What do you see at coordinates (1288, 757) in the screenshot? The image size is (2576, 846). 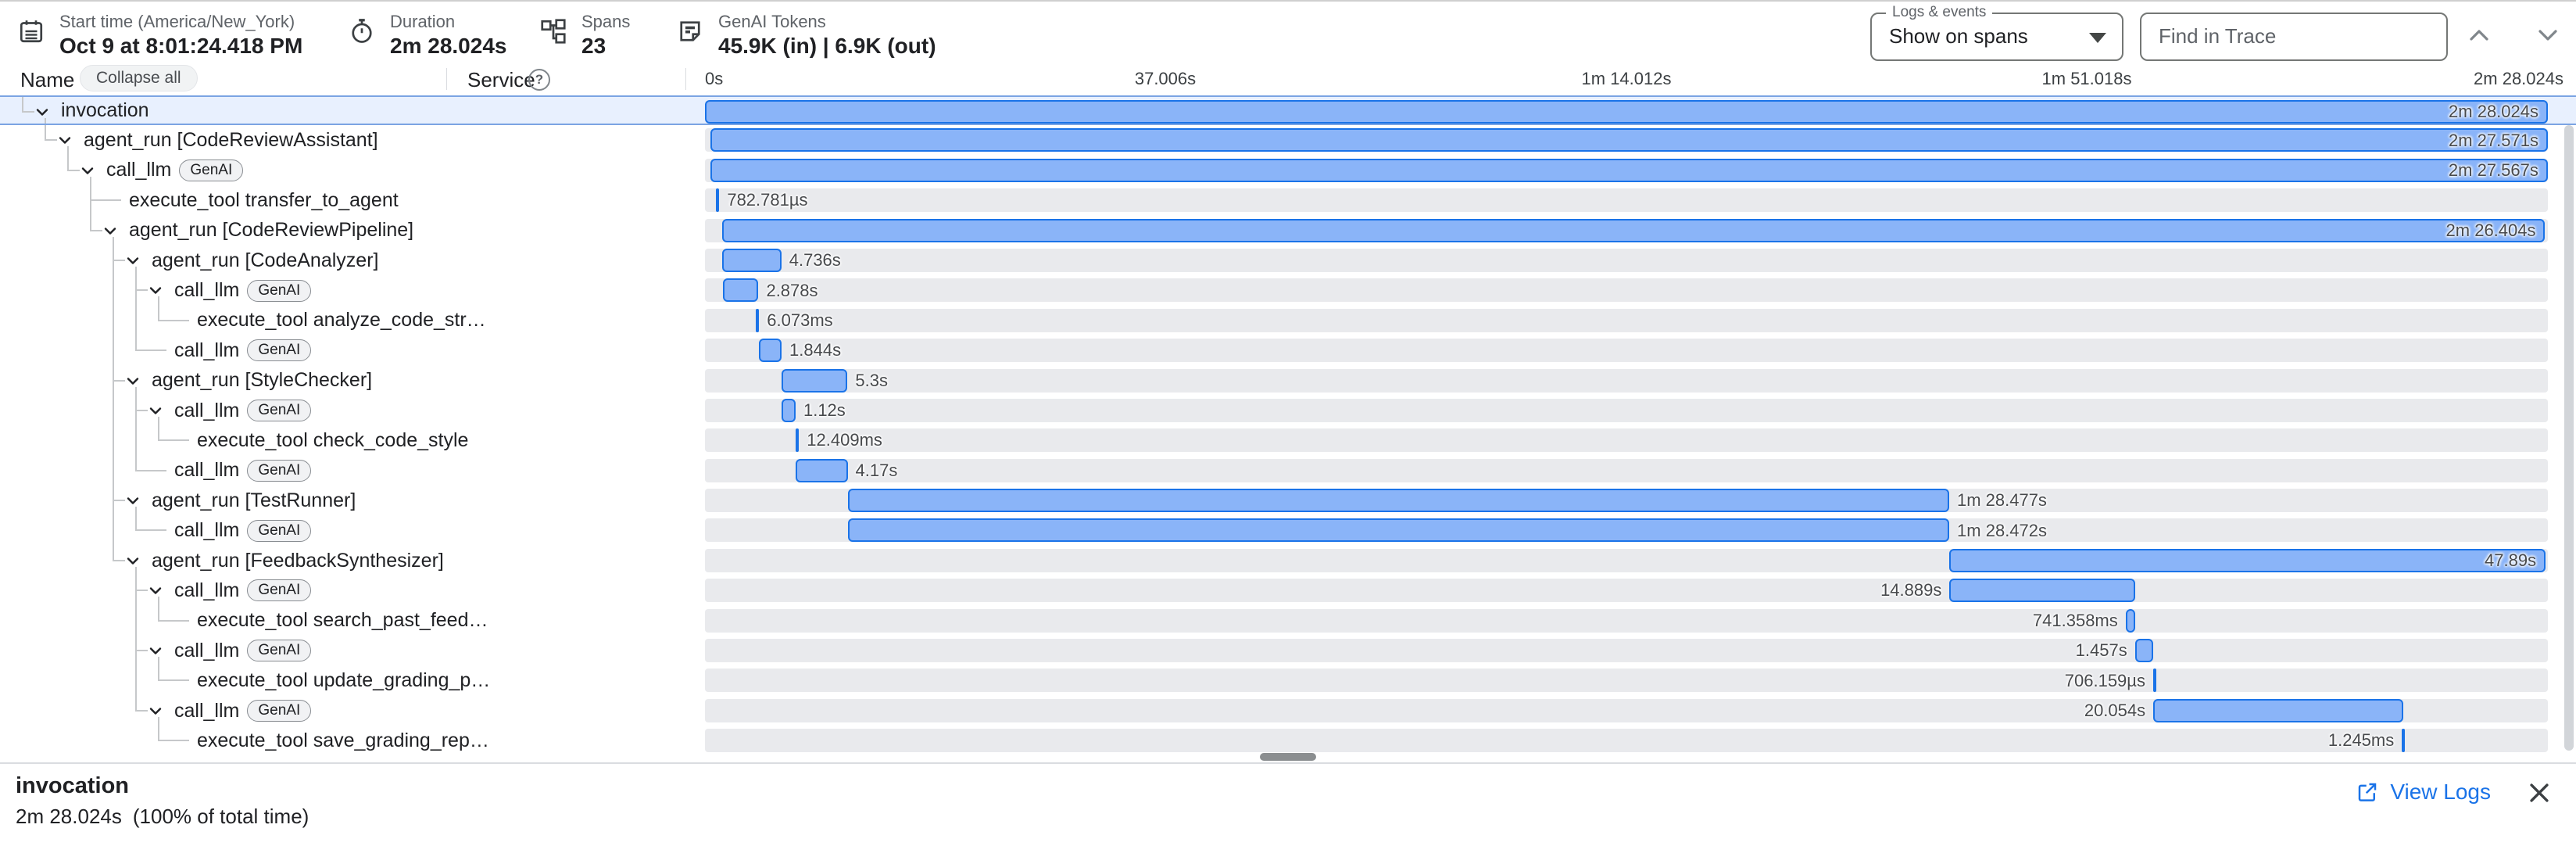 I see `panel-resize-handle` at bounding box center [1288, 757].